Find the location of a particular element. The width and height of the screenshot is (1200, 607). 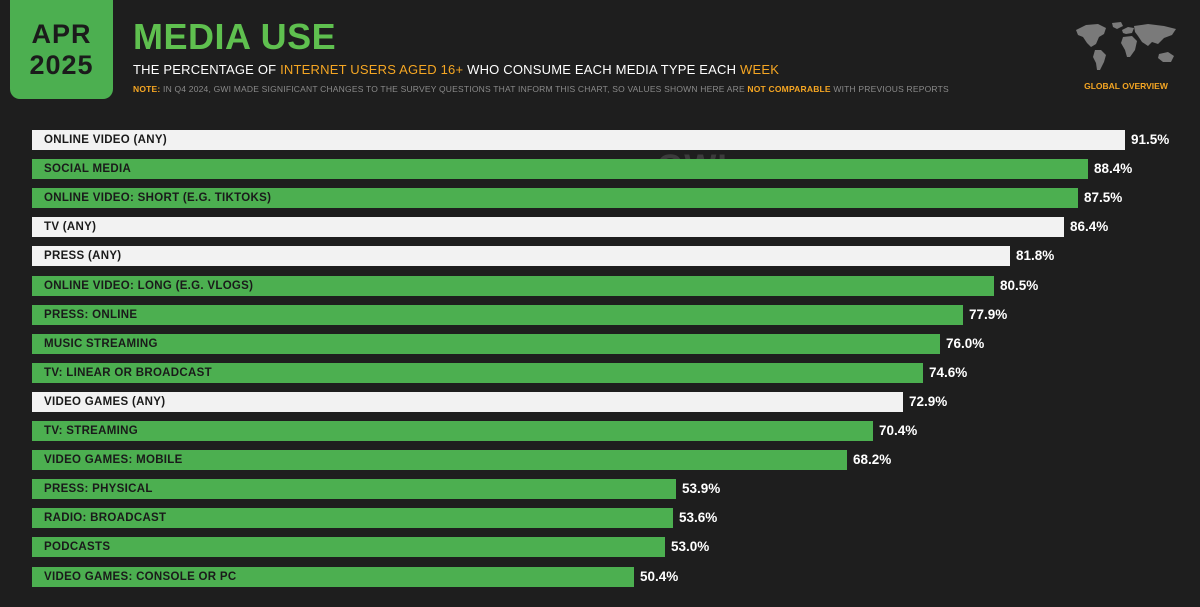

subtitle-text-middle: WHO CONSUME EACH MEDIA TYPE EACH is located at coordinates (601, 69).